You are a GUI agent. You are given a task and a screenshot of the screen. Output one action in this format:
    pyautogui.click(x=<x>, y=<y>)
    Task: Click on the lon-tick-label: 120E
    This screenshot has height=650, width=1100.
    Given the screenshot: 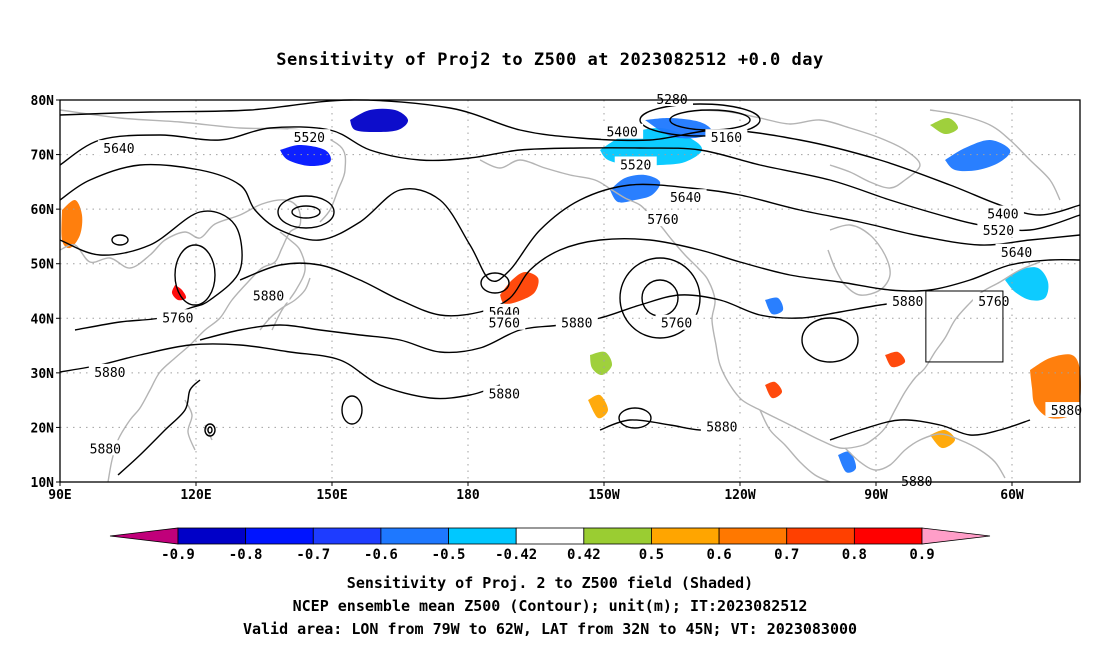 What is the action you would take?
    pyautogui.click(x=195, y=495)
    